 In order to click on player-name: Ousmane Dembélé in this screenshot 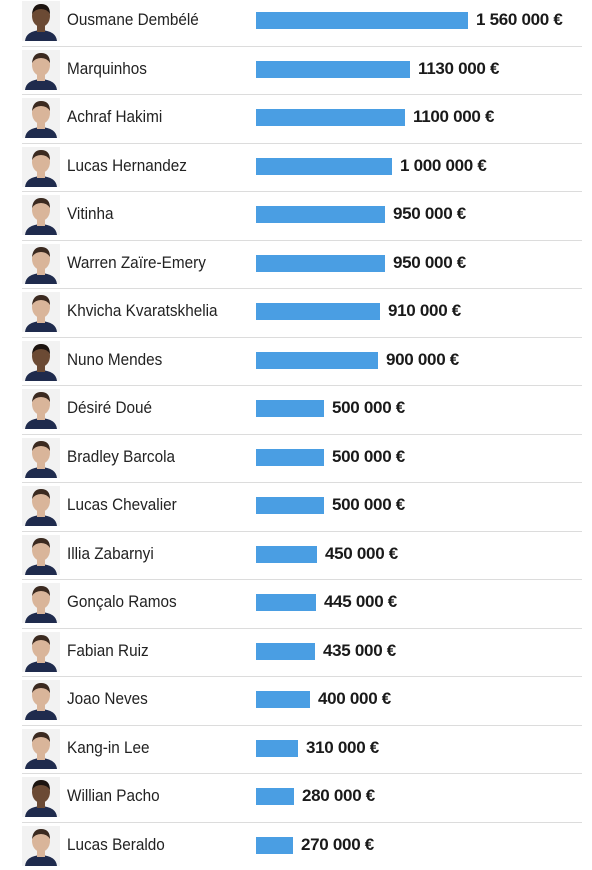, I will do `click(133, 20)`.